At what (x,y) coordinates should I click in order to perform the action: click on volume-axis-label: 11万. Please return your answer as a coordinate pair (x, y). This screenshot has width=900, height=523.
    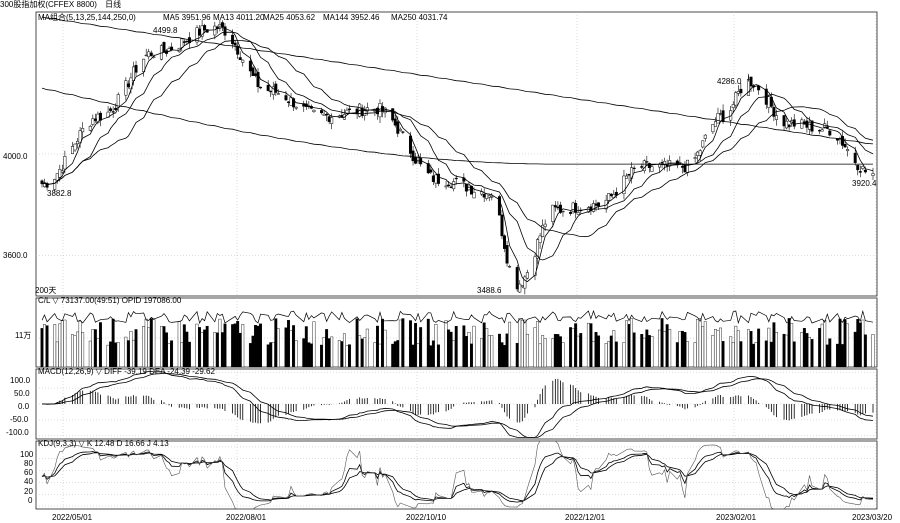
    Looking at the image, I should click on (23, 335).